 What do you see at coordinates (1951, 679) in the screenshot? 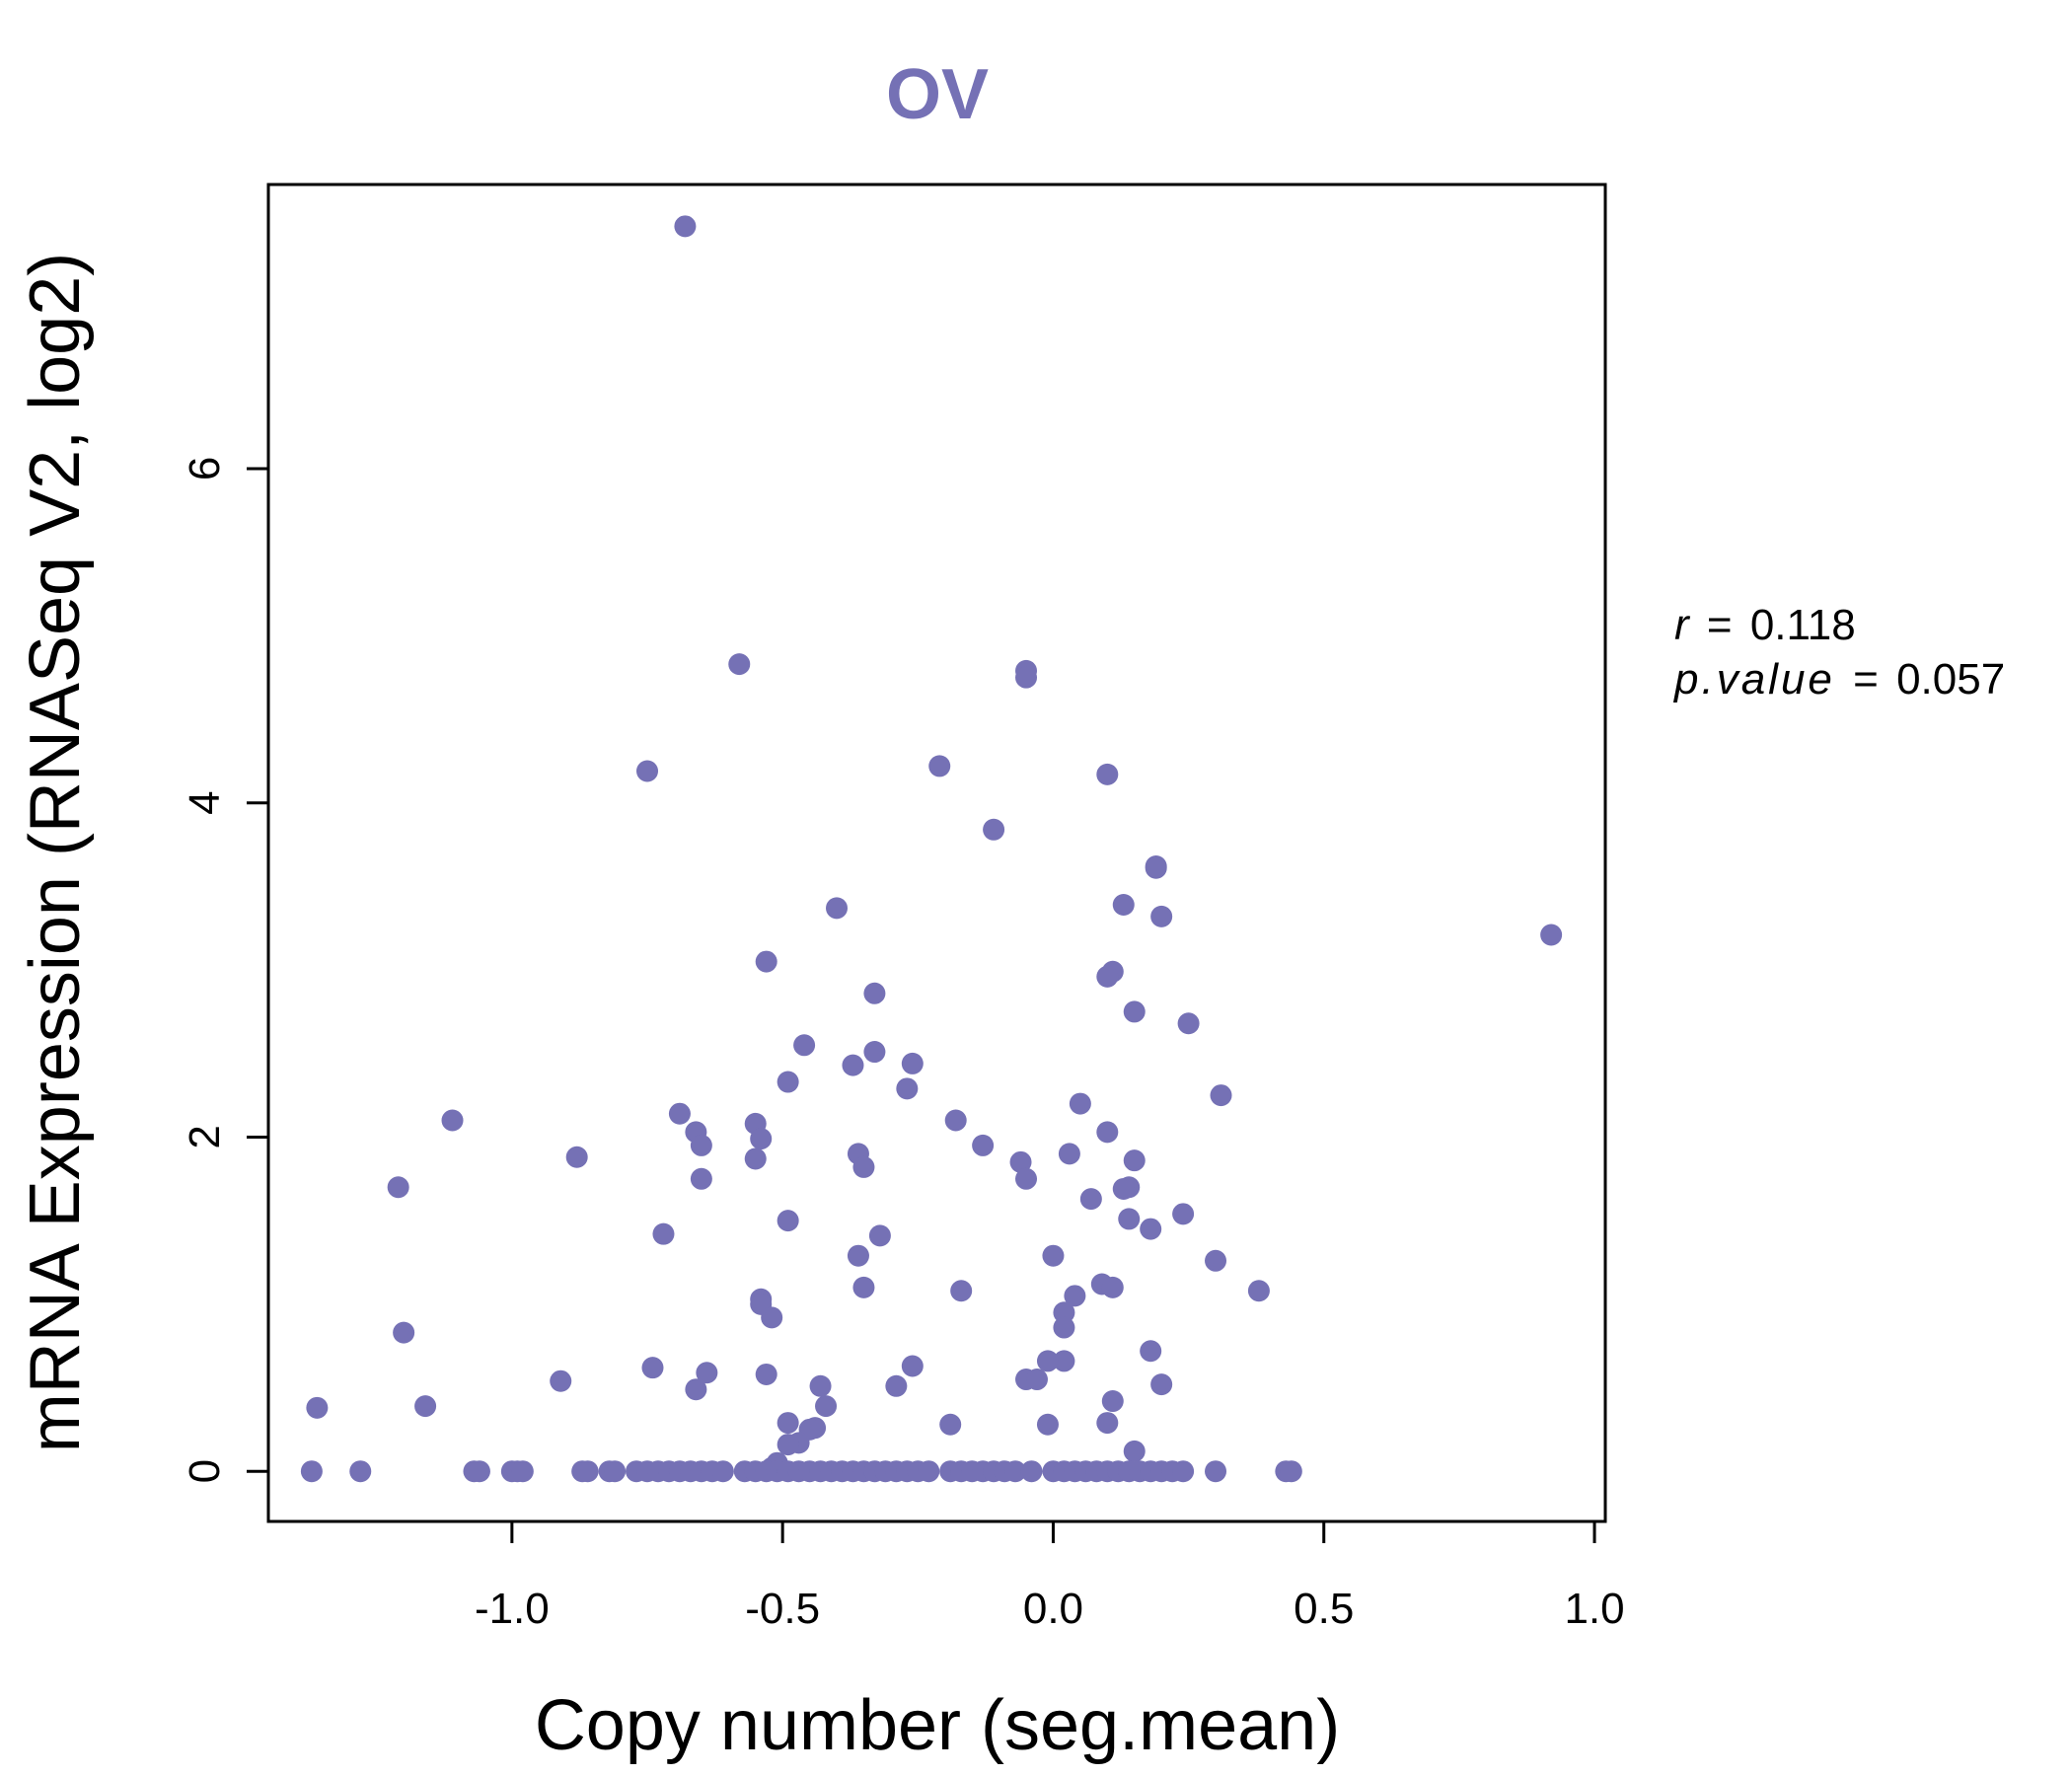
I see `p-value-number: 0.057` at bounding box center [1951, 679].